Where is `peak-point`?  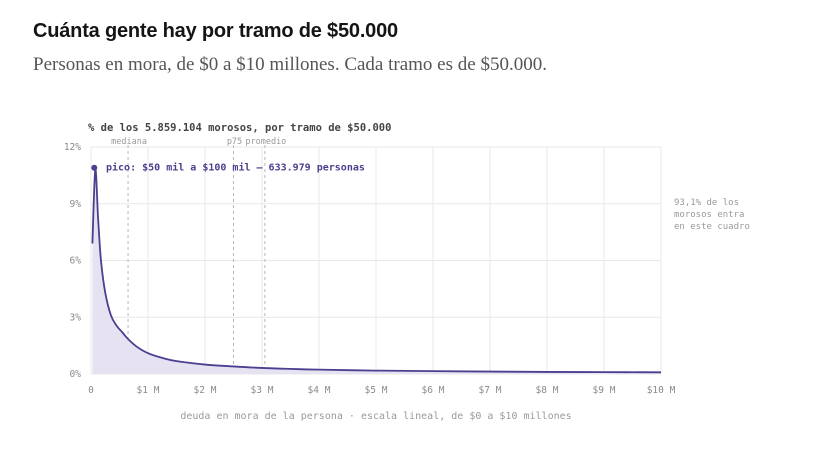 peak-point is located at coordinates (94, 167).